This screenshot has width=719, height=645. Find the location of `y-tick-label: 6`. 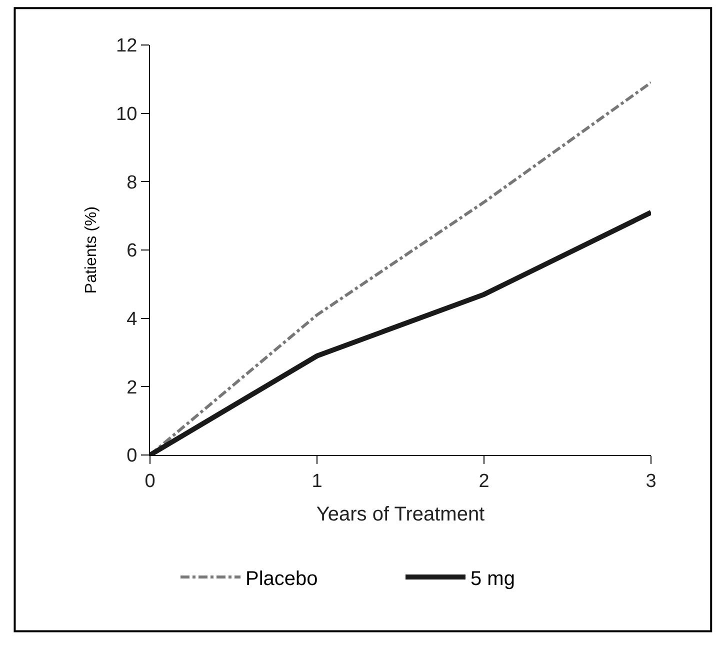

y-tick-label: 6 is located at coordinates (132, 251).